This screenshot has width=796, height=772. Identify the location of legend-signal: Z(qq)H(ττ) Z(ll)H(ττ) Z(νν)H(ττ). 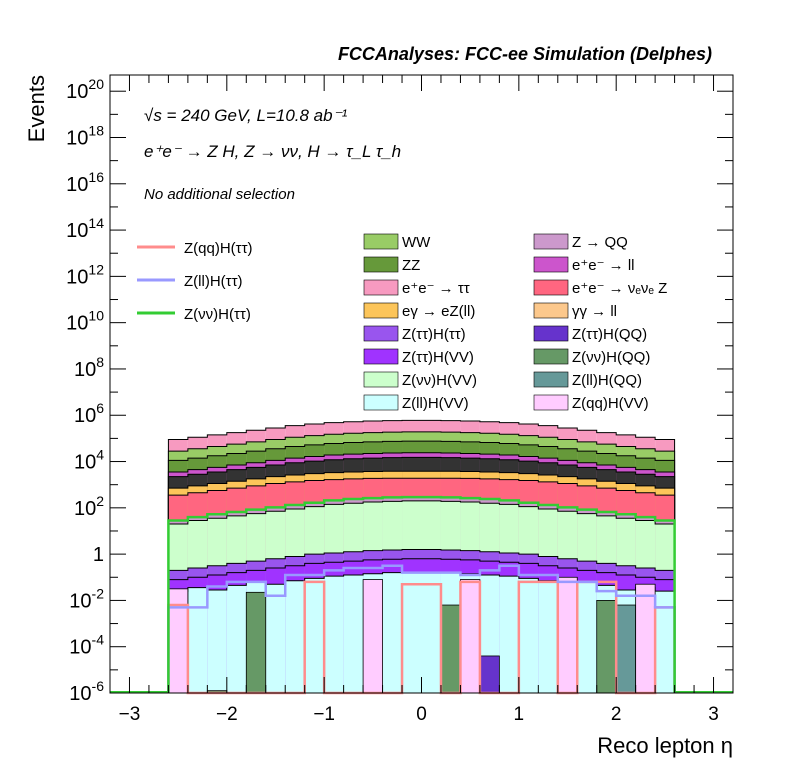
(195, 281).